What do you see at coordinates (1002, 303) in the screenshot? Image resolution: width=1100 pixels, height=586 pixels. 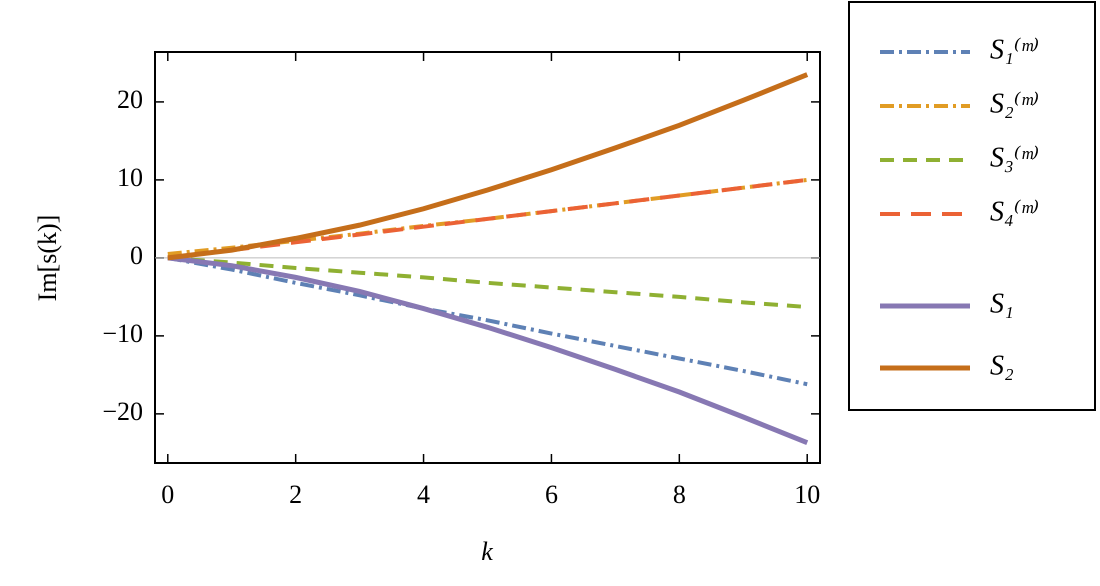 I see `legend-label: S₁` at bounding box center [1002, 303].